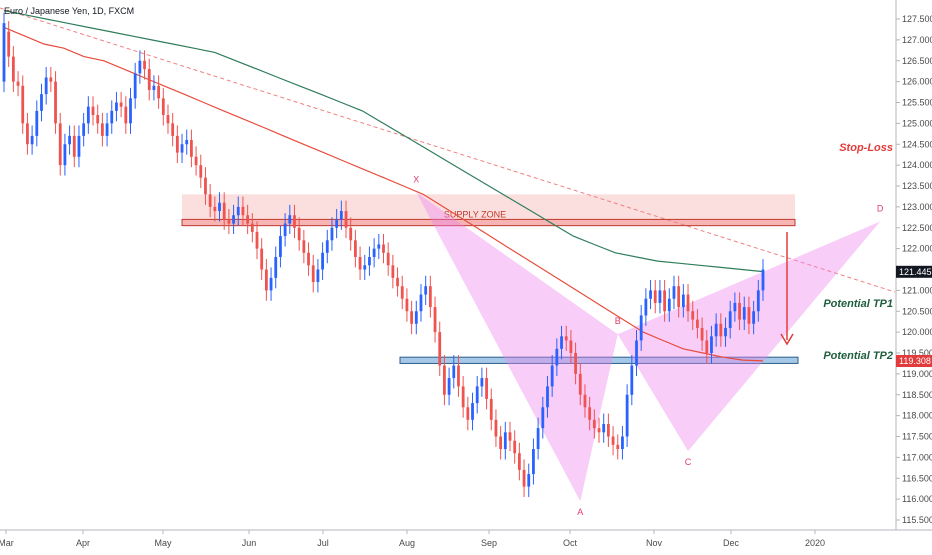  Describe the element at coordinates (917, 103) in the screenshot. I see `y-tick-label: 125.500` at that location.